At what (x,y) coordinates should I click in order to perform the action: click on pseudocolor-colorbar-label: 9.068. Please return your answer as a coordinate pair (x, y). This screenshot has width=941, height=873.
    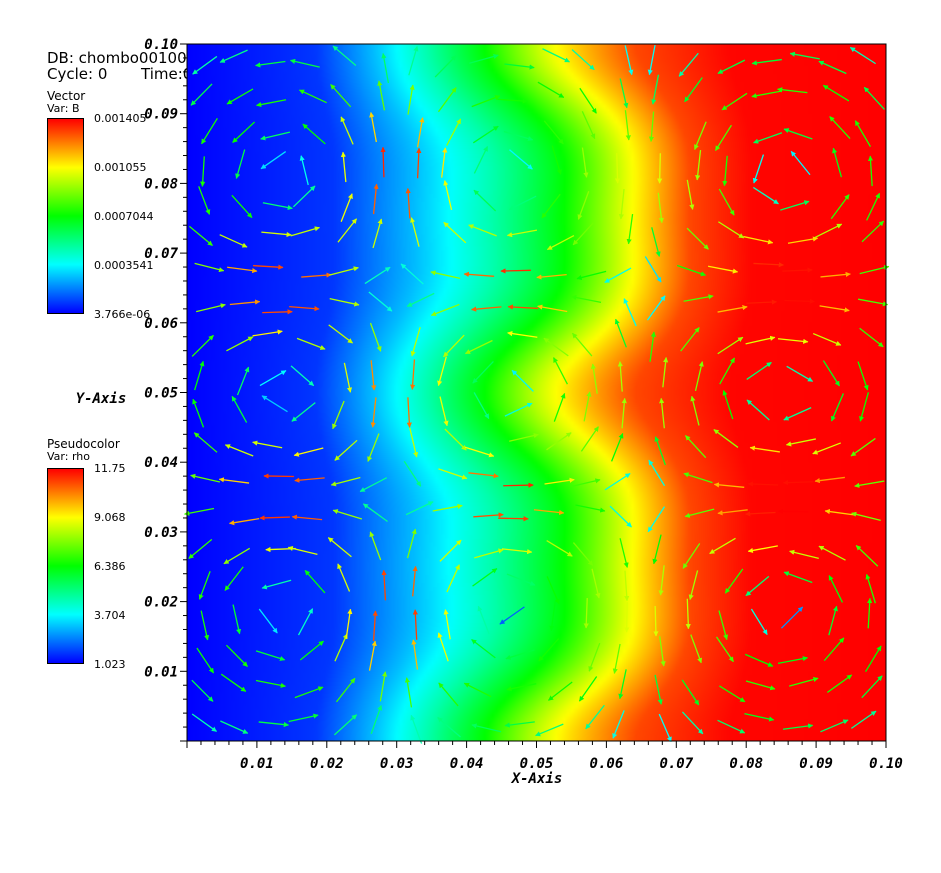
    Looking at the image, I should click on (110, 517).